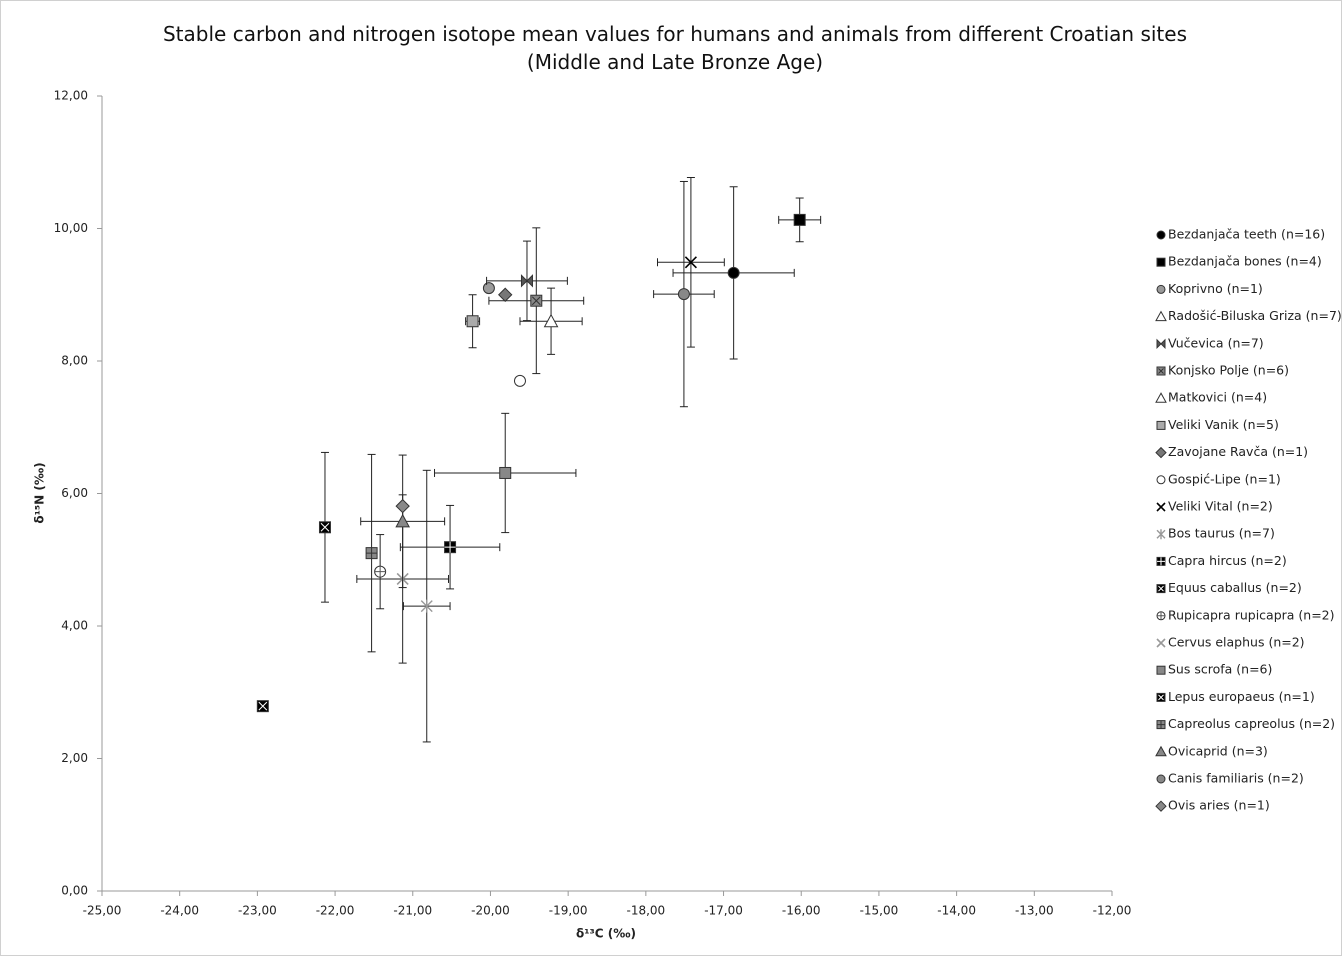  I want to click on legend-label: Gospić-Lipe (n=1), so click(1224, 478).